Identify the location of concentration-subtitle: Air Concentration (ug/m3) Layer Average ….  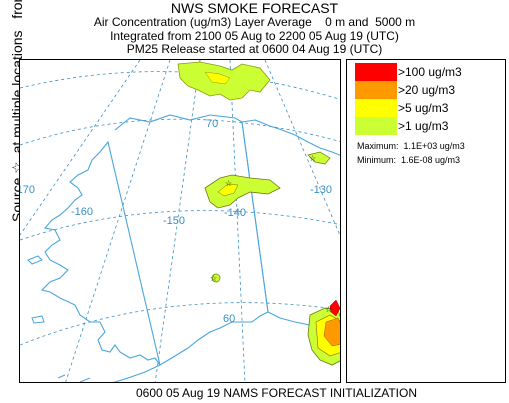
(254, 22).